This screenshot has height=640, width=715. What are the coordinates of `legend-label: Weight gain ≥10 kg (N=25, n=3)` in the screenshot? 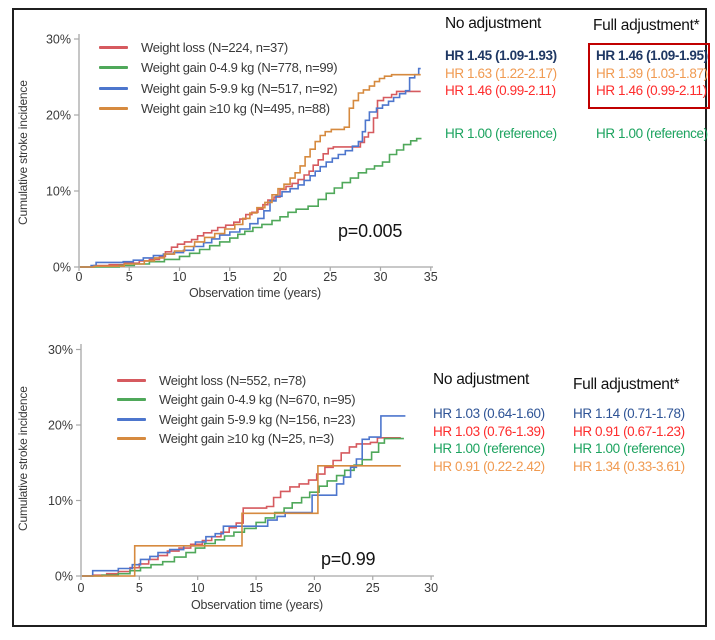 It's located at (246, 439).